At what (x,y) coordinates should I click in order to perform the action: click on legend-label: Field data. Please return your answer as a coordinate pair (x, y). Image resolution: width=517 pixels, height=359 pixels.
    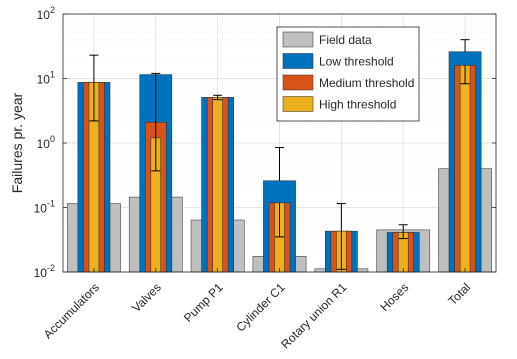
    Looking at the image, I should click on (345, 40).